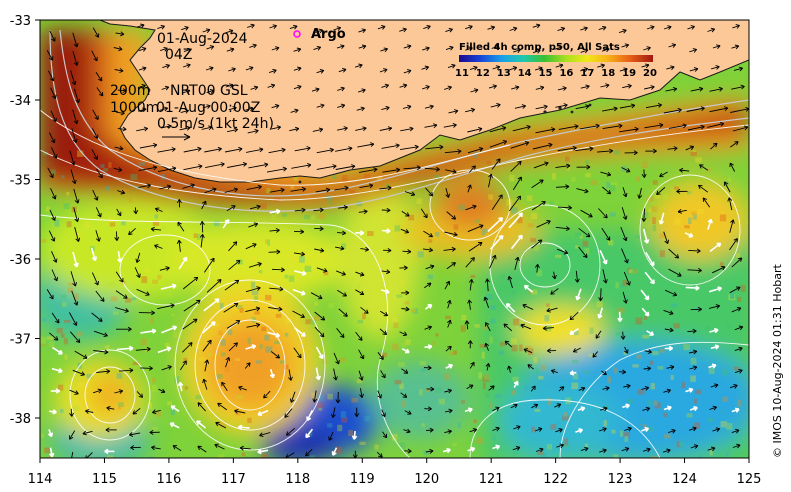  What do you see at coordinates (178, 55) in the screenshot?
I see `time-label: 04Z` at bounding box center [178, 55].